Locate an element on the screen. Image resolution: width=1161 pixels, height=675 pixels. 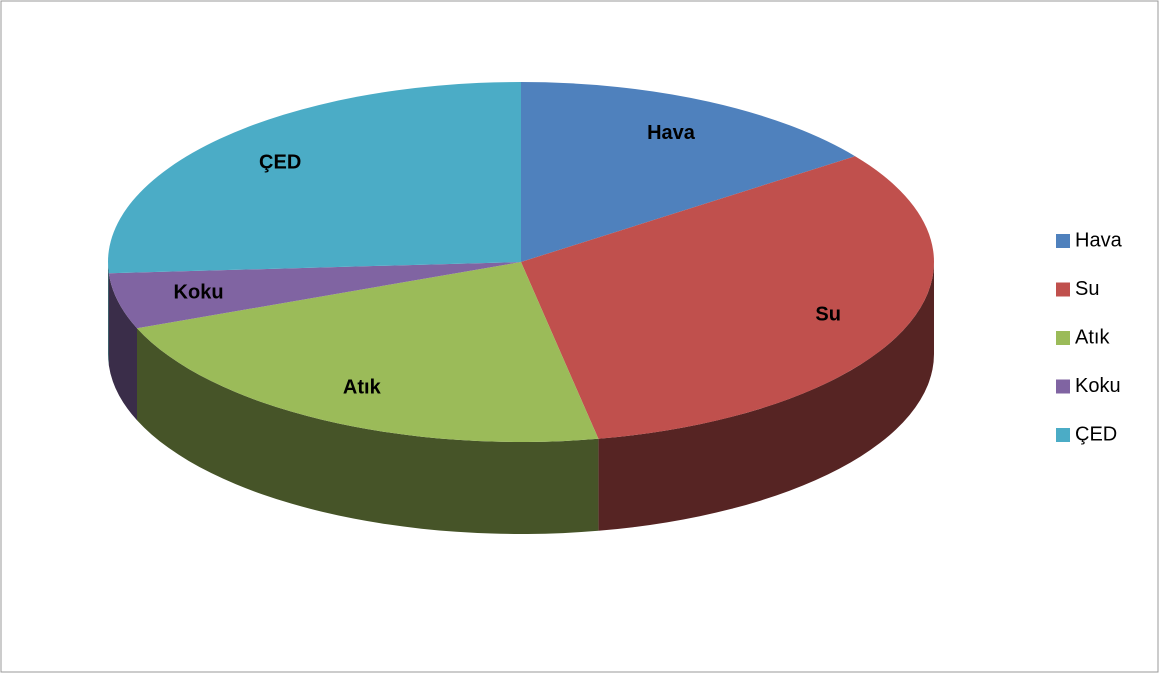
legend-label: Su is located at coordinates (1087, 289).